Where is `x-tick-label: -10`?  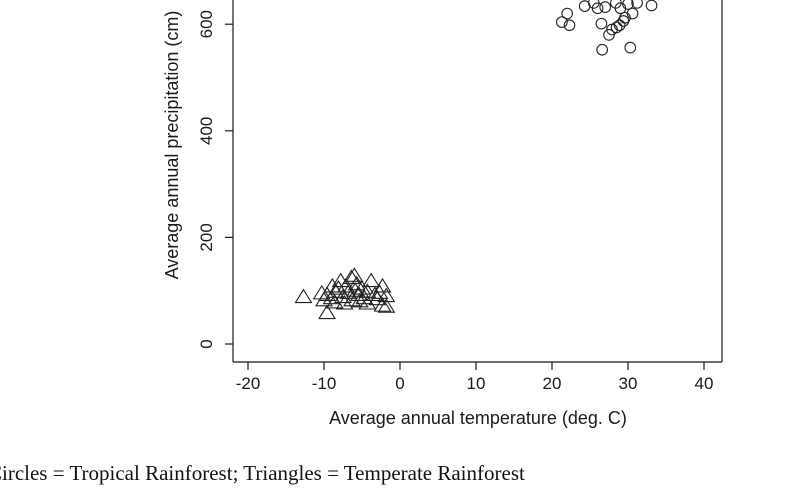 x-tick-label: -10 is located at coordinates (324, 383).